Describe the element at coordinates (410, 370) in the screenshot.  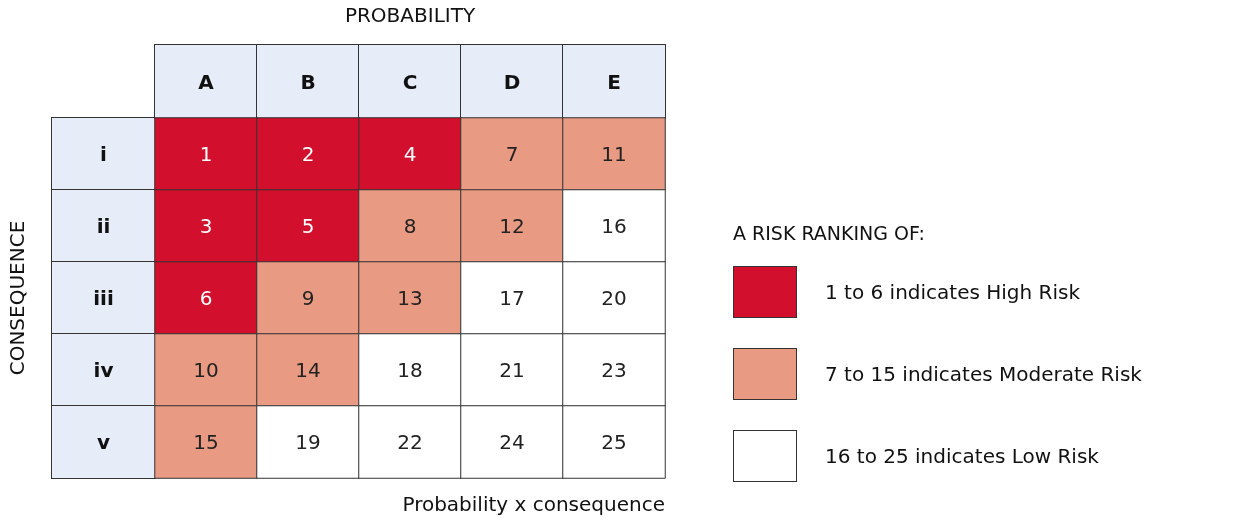
I see `data-label: 18` at that location.